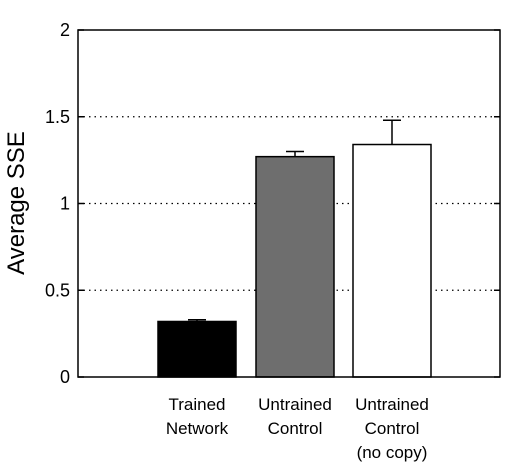 The width and height of the screenshot is (515, 469). I want to click on y-axis-label: Average SSE, so click(16, 203).